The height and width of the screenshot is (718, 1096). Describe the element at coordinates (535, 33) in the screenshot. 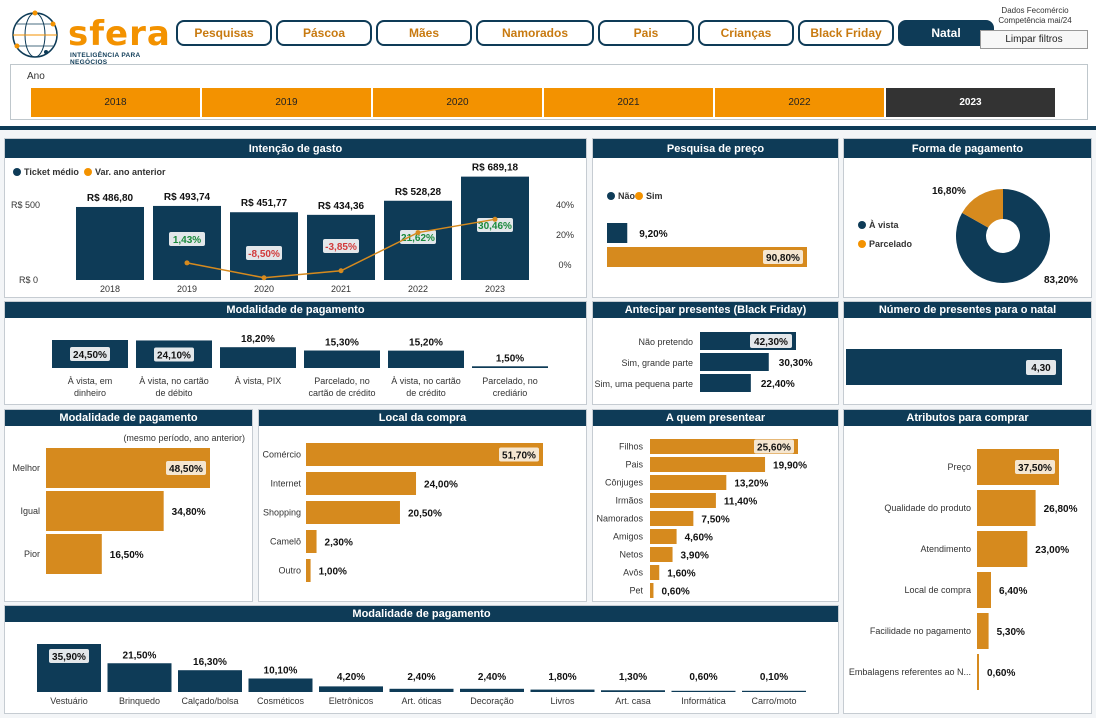

I see `tab-namorados: Namorados` at that location.